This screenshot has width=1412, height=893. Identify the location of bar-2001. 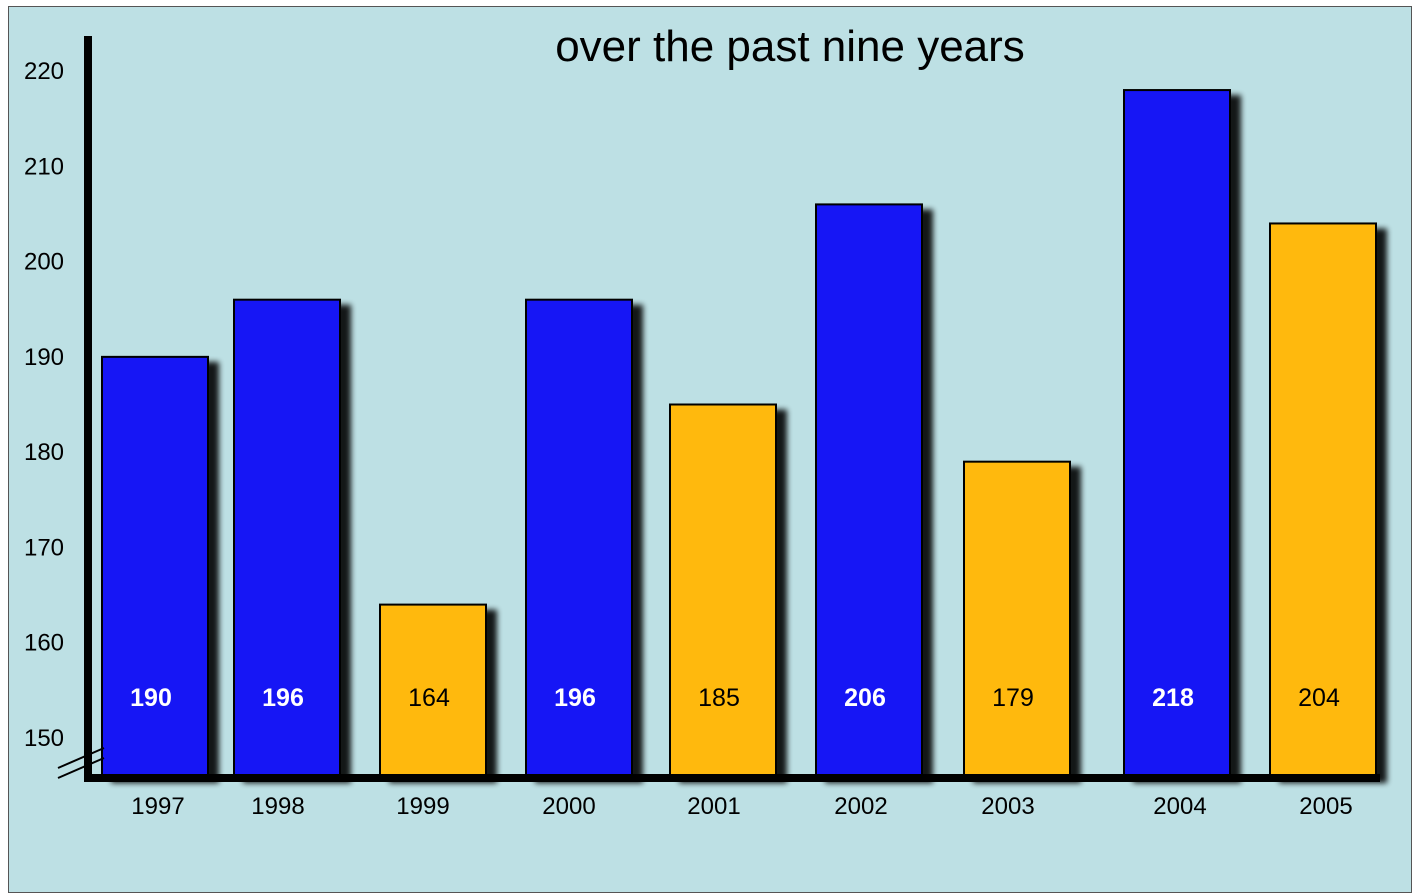
(723, 590).